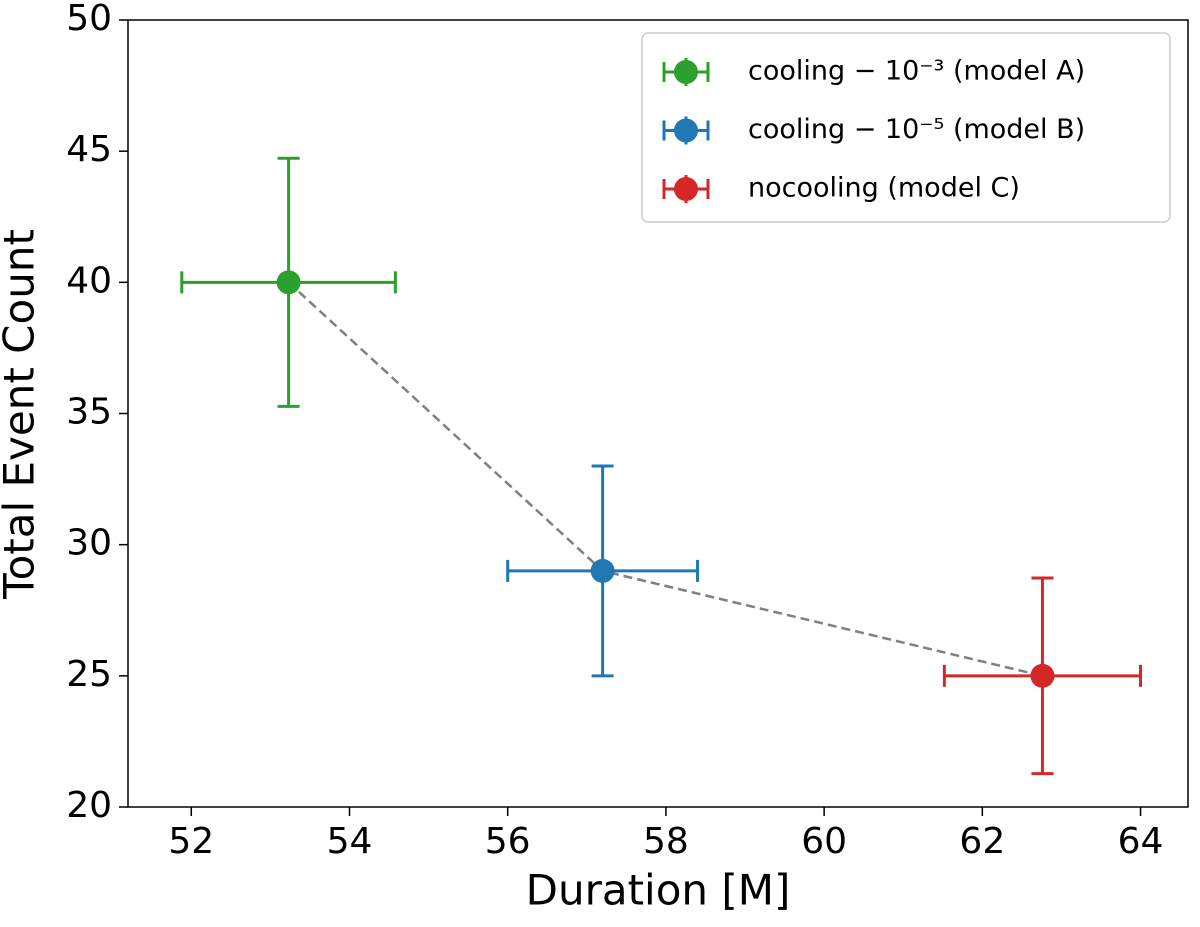 The image size is (1200, 927). Describe the element at coordinates (884, 188) in the screenshot. I see `legend-label: nocooling (model C)` at that location.